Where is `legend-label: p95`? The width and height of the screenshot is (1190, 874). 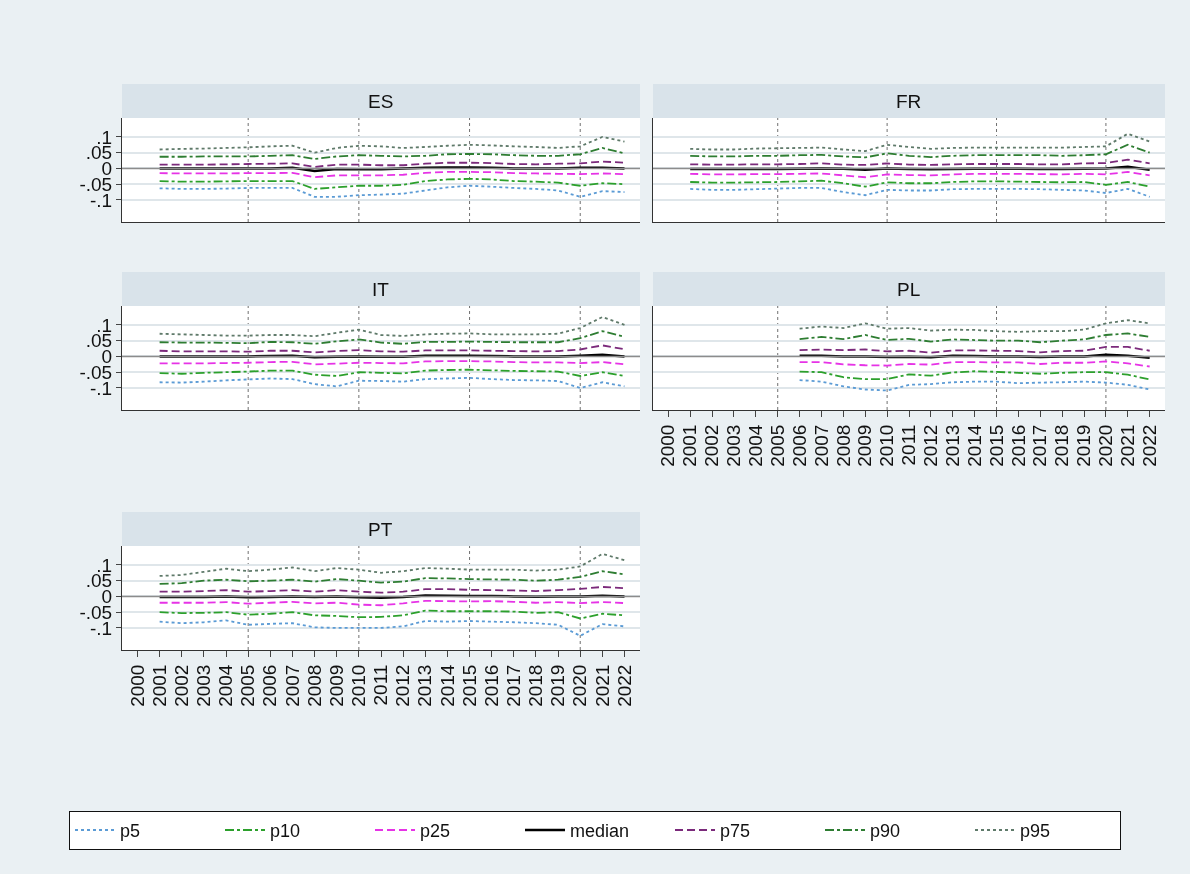
legend-label: p95 is located at coordinates (1035, 831).